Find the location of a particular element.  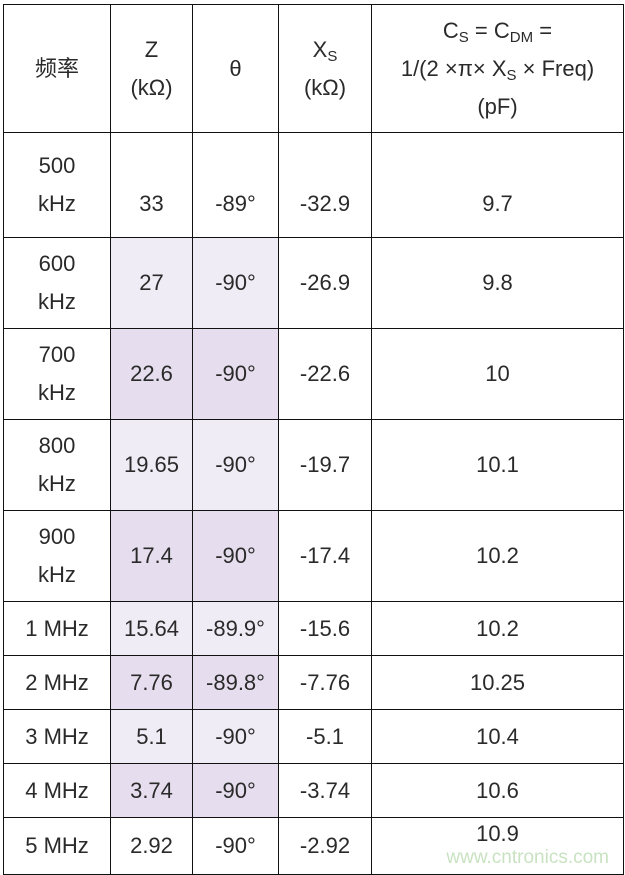

cell-freq: 500 kHz is located at coordinates (57, 185).